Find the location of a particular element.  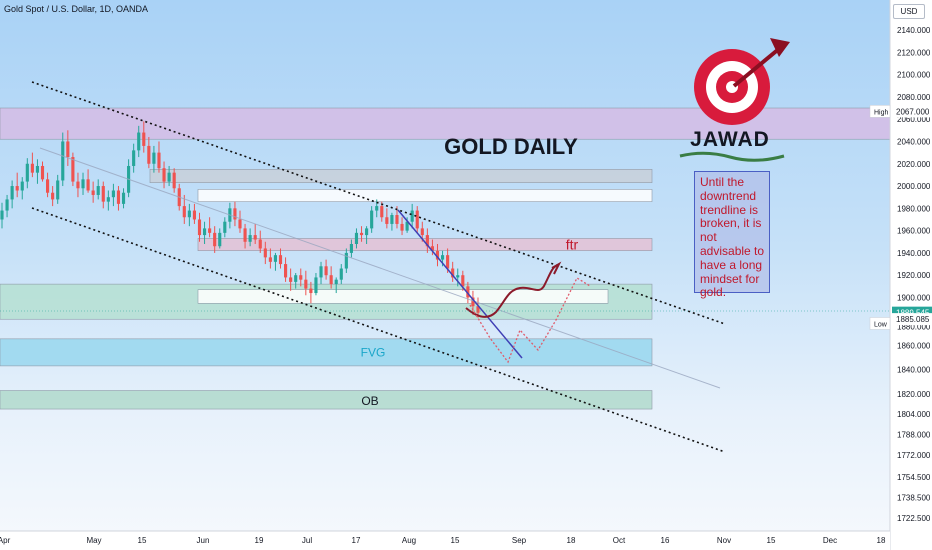

time-tick-label: Jul is located at coordinates (307, 540).